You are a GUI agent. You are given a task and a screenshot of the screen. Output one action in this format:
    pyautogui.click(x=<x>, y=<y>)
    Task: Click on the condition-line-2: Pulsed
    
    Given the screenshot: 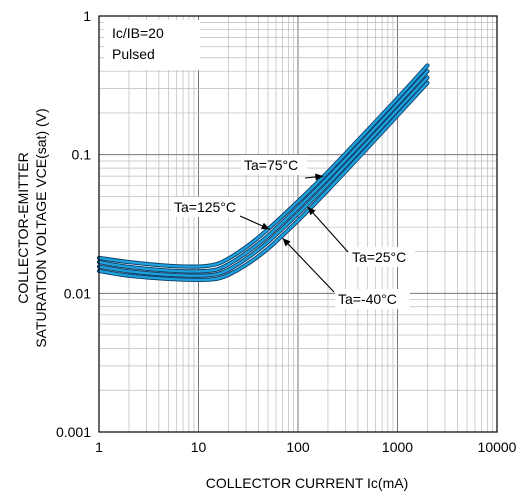 What is the action you would take?
    pyautogui.click(x=133, y=54)
    